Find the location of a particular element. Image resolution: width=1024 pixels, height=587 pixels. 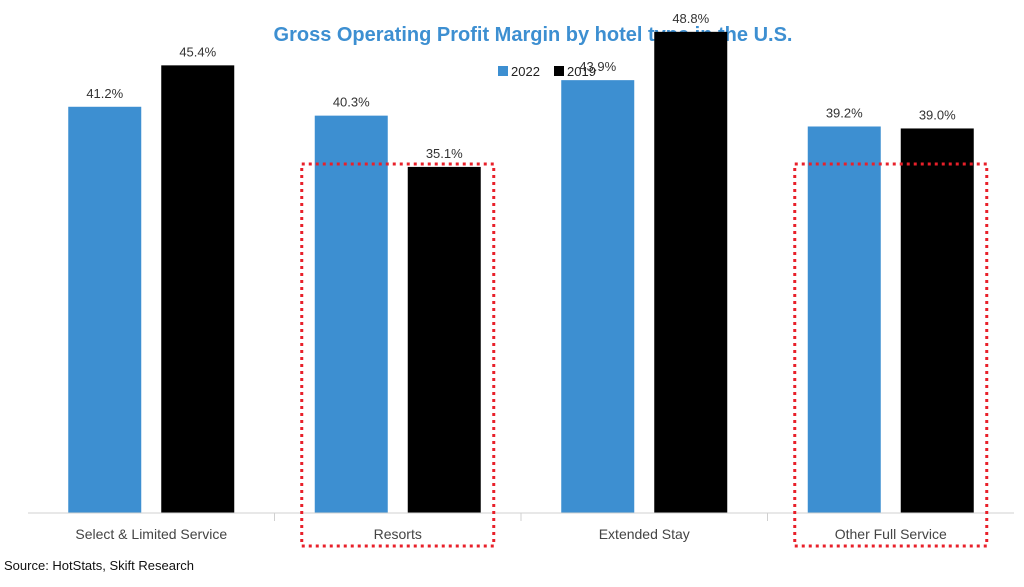

x-tick-label-resorts: Resorts is located at coordinates (398, 534).